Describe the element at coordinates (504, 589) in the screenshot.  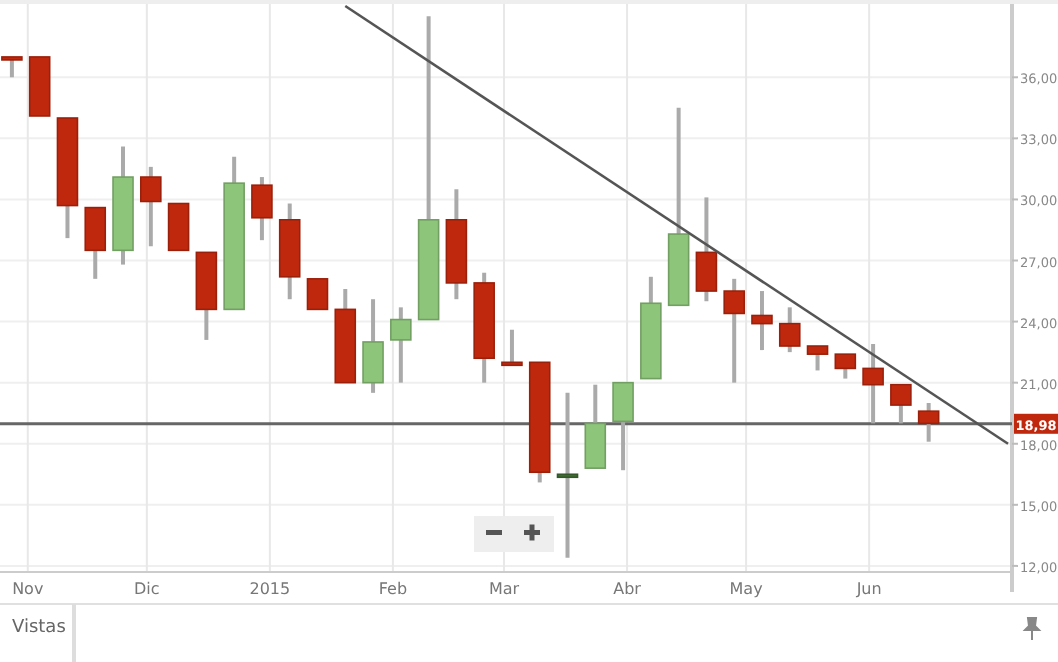
I see `x-tick-label: Mar` at that location.